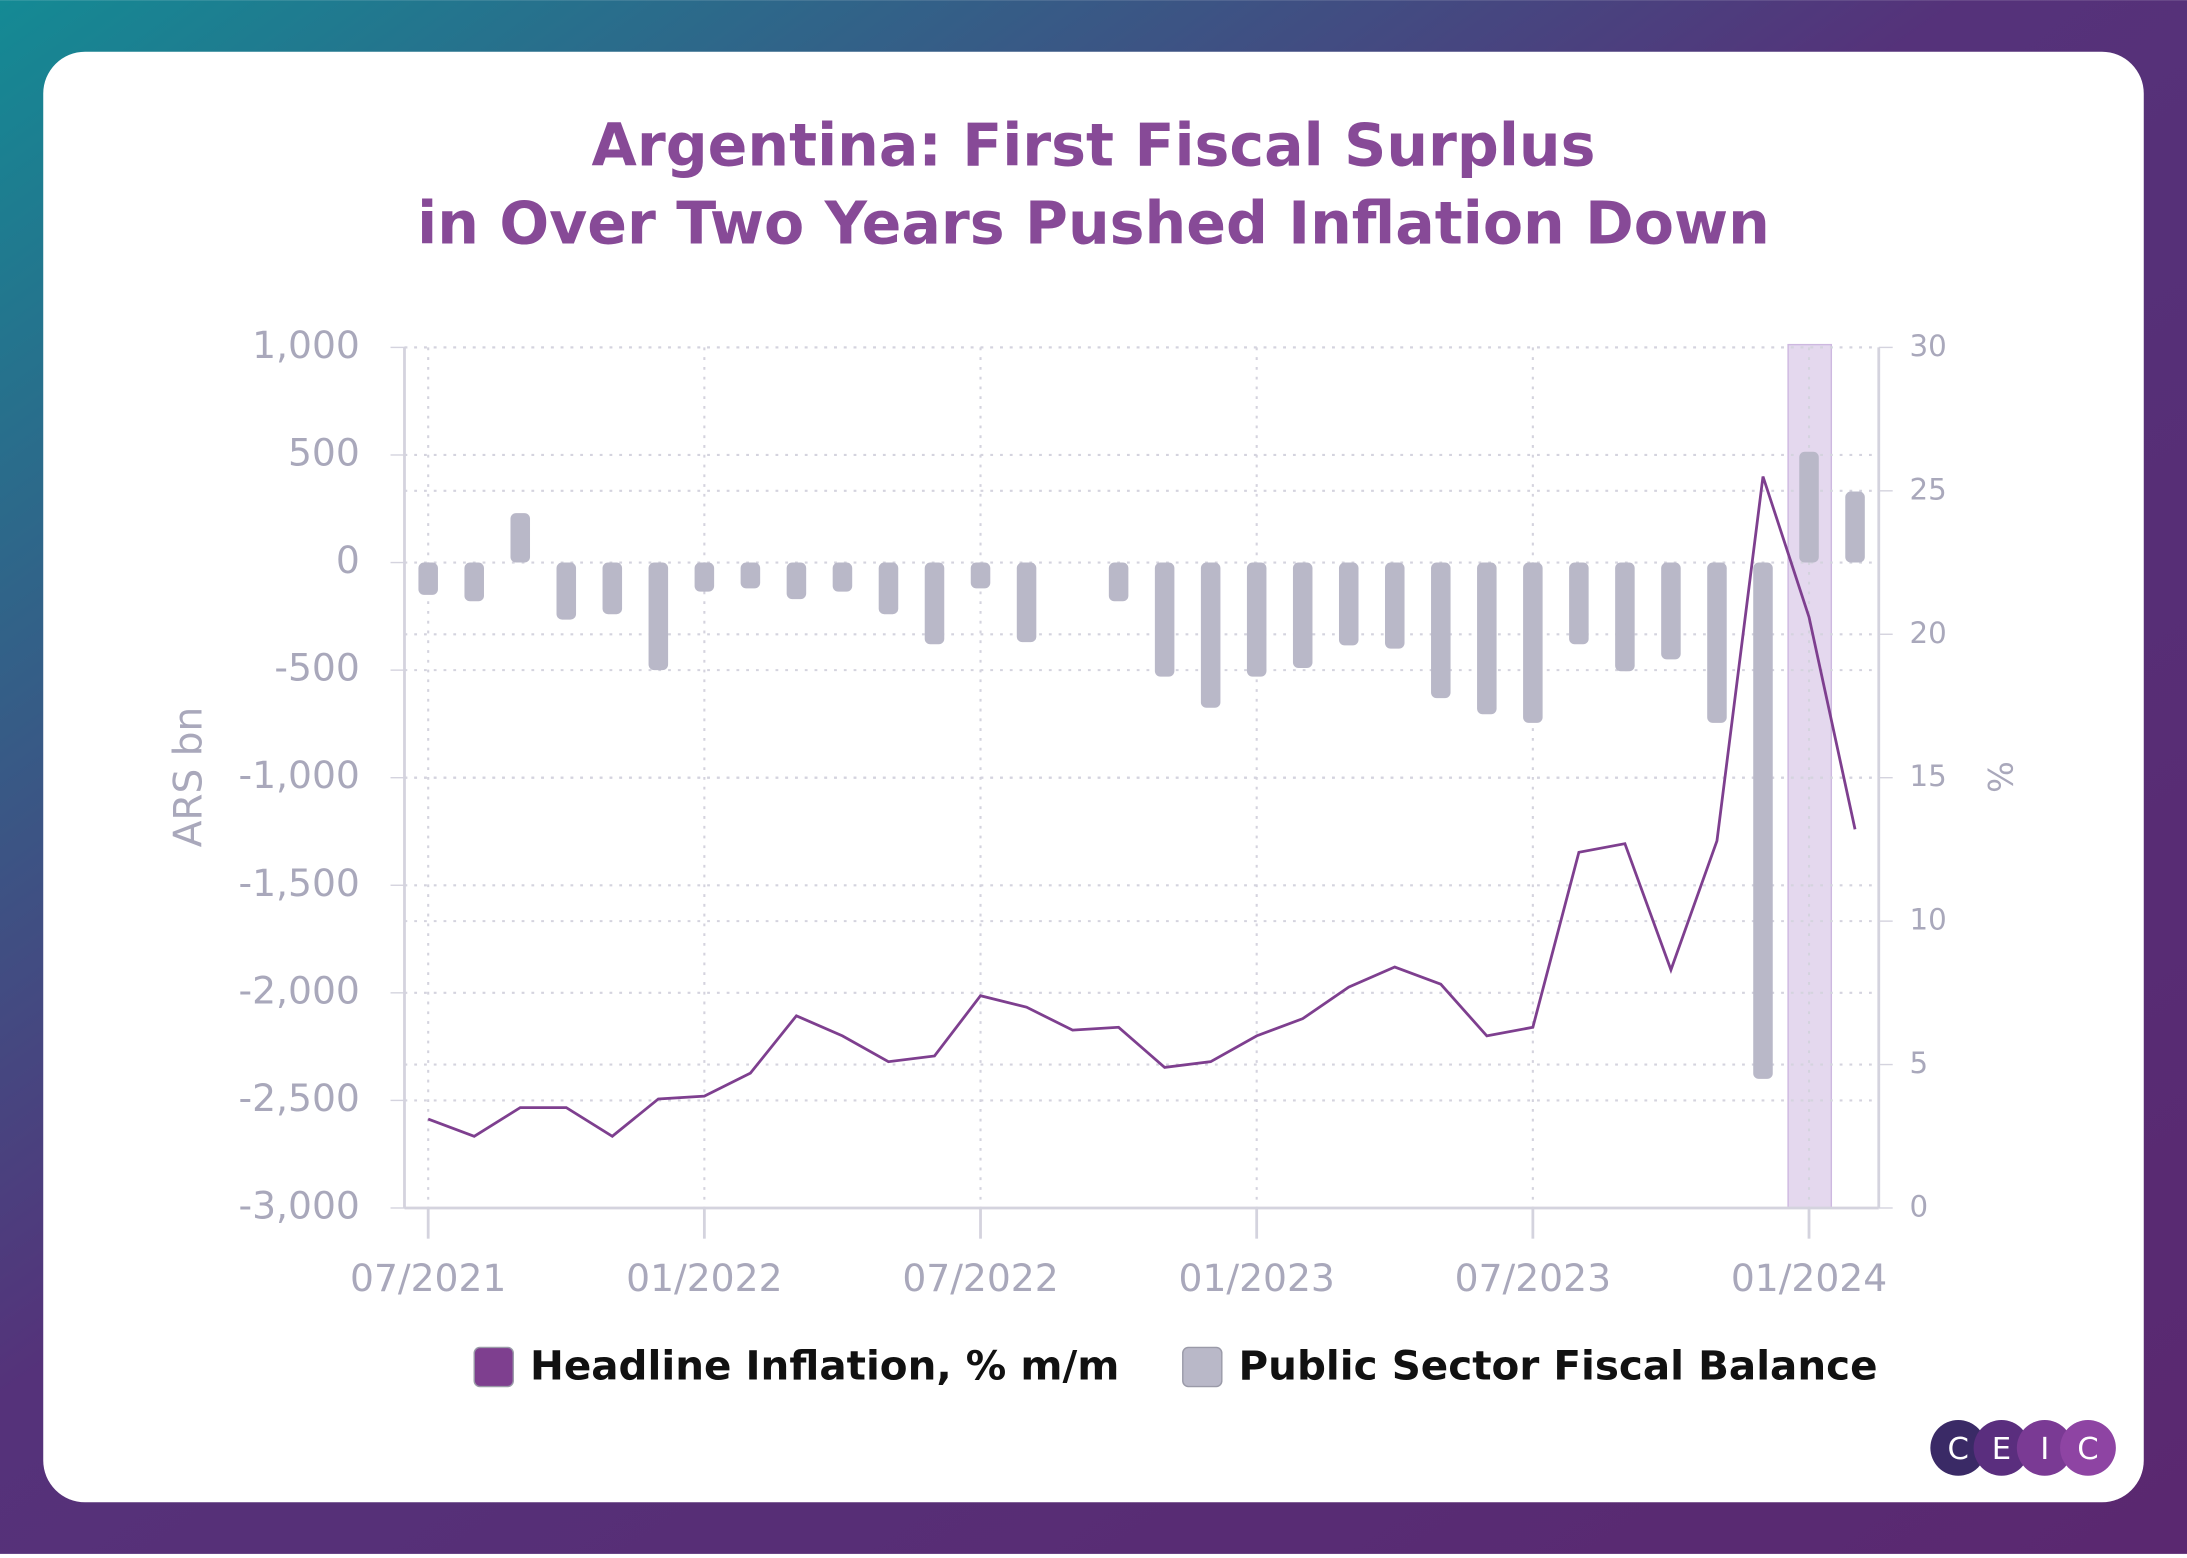 The image size is (2187, 1558). What do you see at coordinates (1558, 1365) in the screenshot?
I see `legend-label: Public Sector Fiscal Balance` at bounding box center [1558, 1365].